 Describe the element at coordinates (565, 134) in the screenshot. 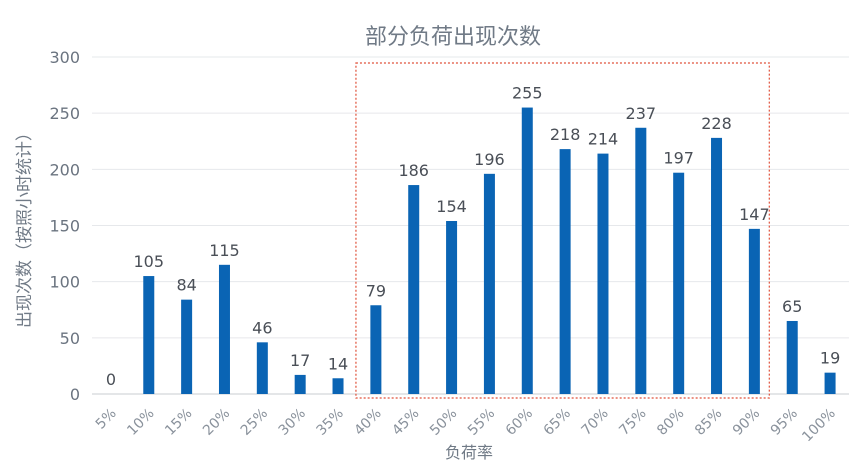

I see `data-label: 218` at that location.